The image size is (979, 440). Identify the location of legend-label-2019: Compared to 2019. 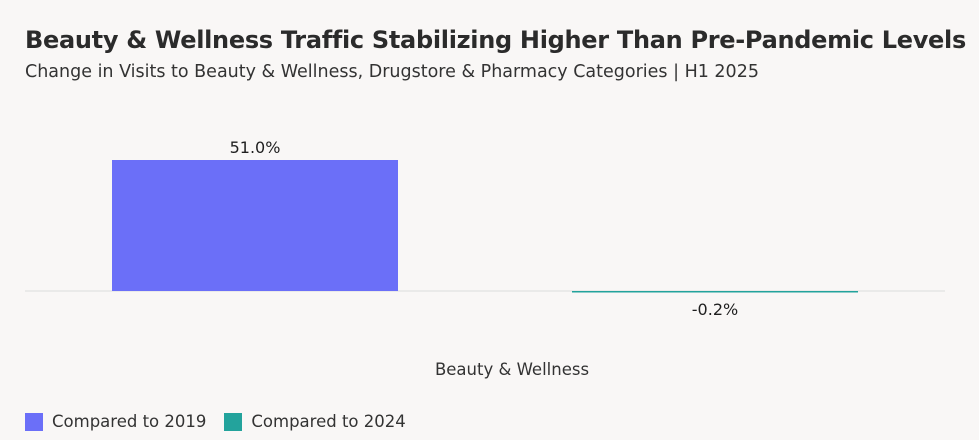
(129, 421).